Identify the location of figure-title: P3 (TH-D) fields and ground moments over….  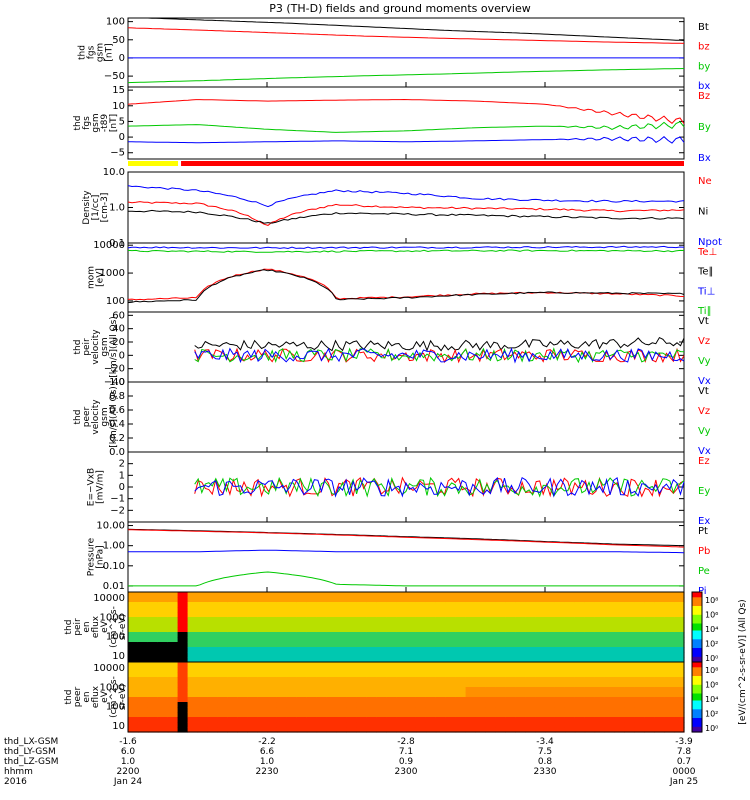
(400, 8).